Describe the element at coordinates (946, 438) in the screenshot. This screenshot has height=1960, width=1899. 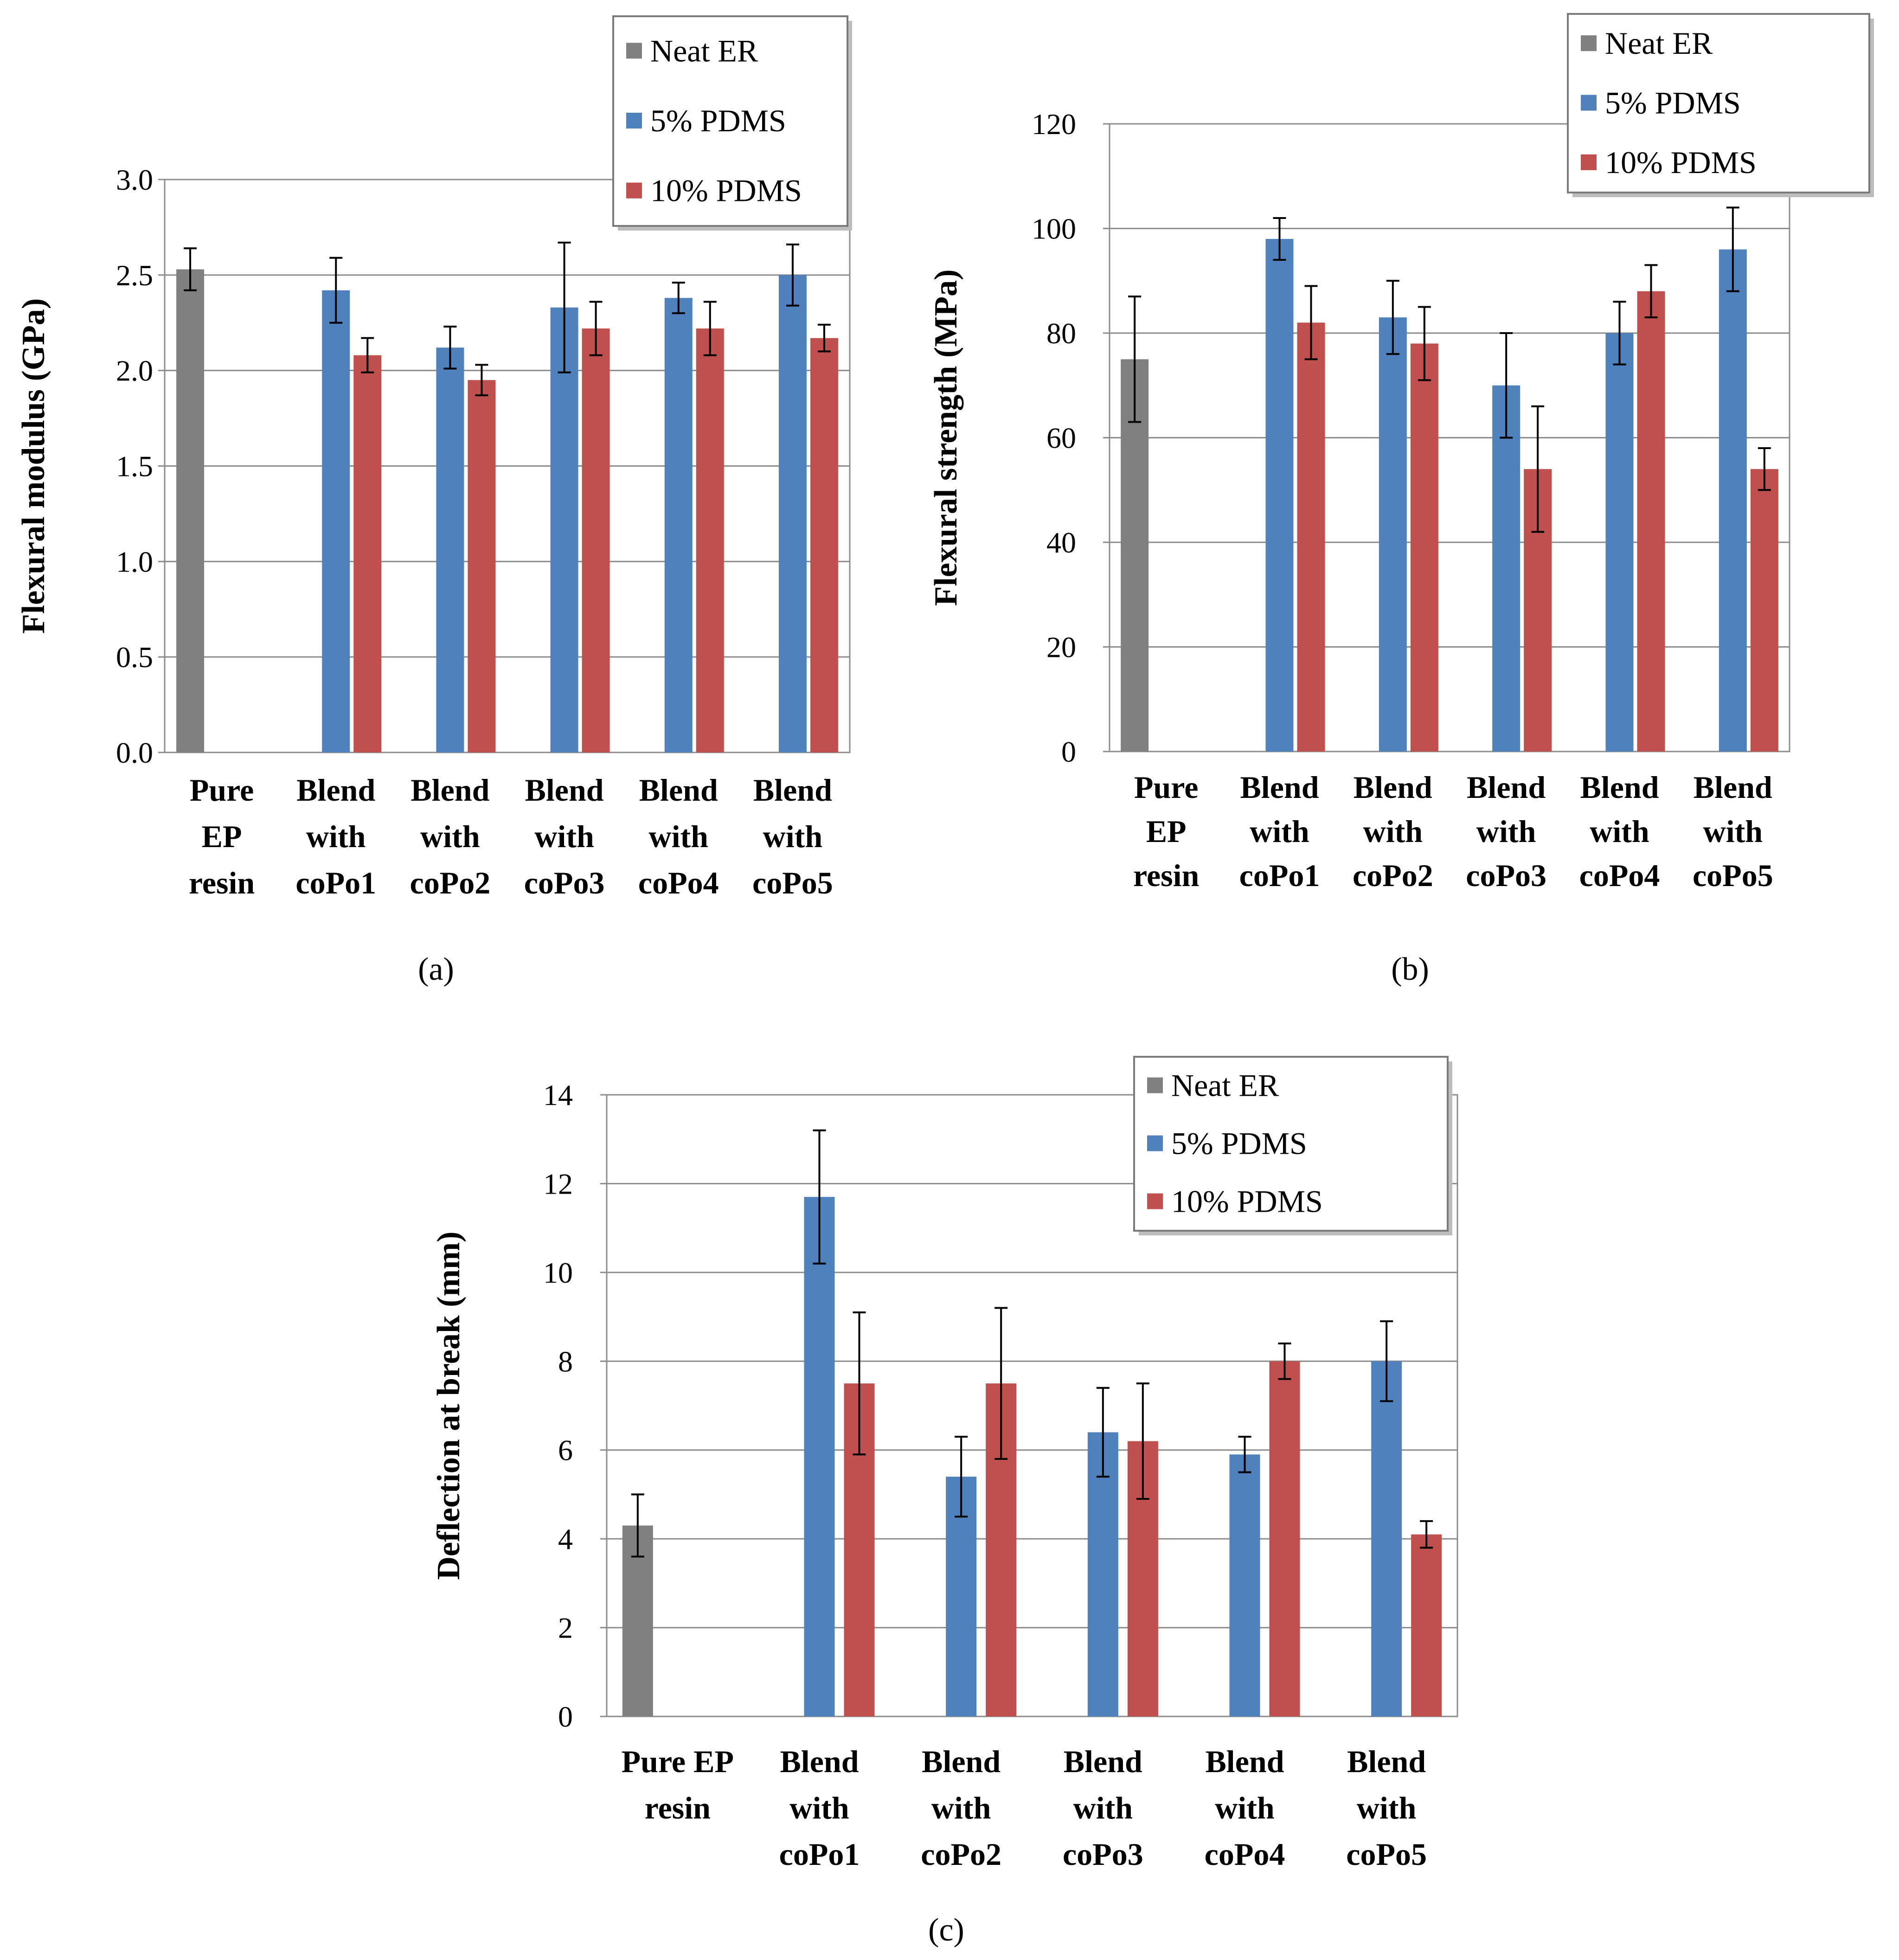
I see `y-axis-label: Flexural strength (MPa)` at that location.